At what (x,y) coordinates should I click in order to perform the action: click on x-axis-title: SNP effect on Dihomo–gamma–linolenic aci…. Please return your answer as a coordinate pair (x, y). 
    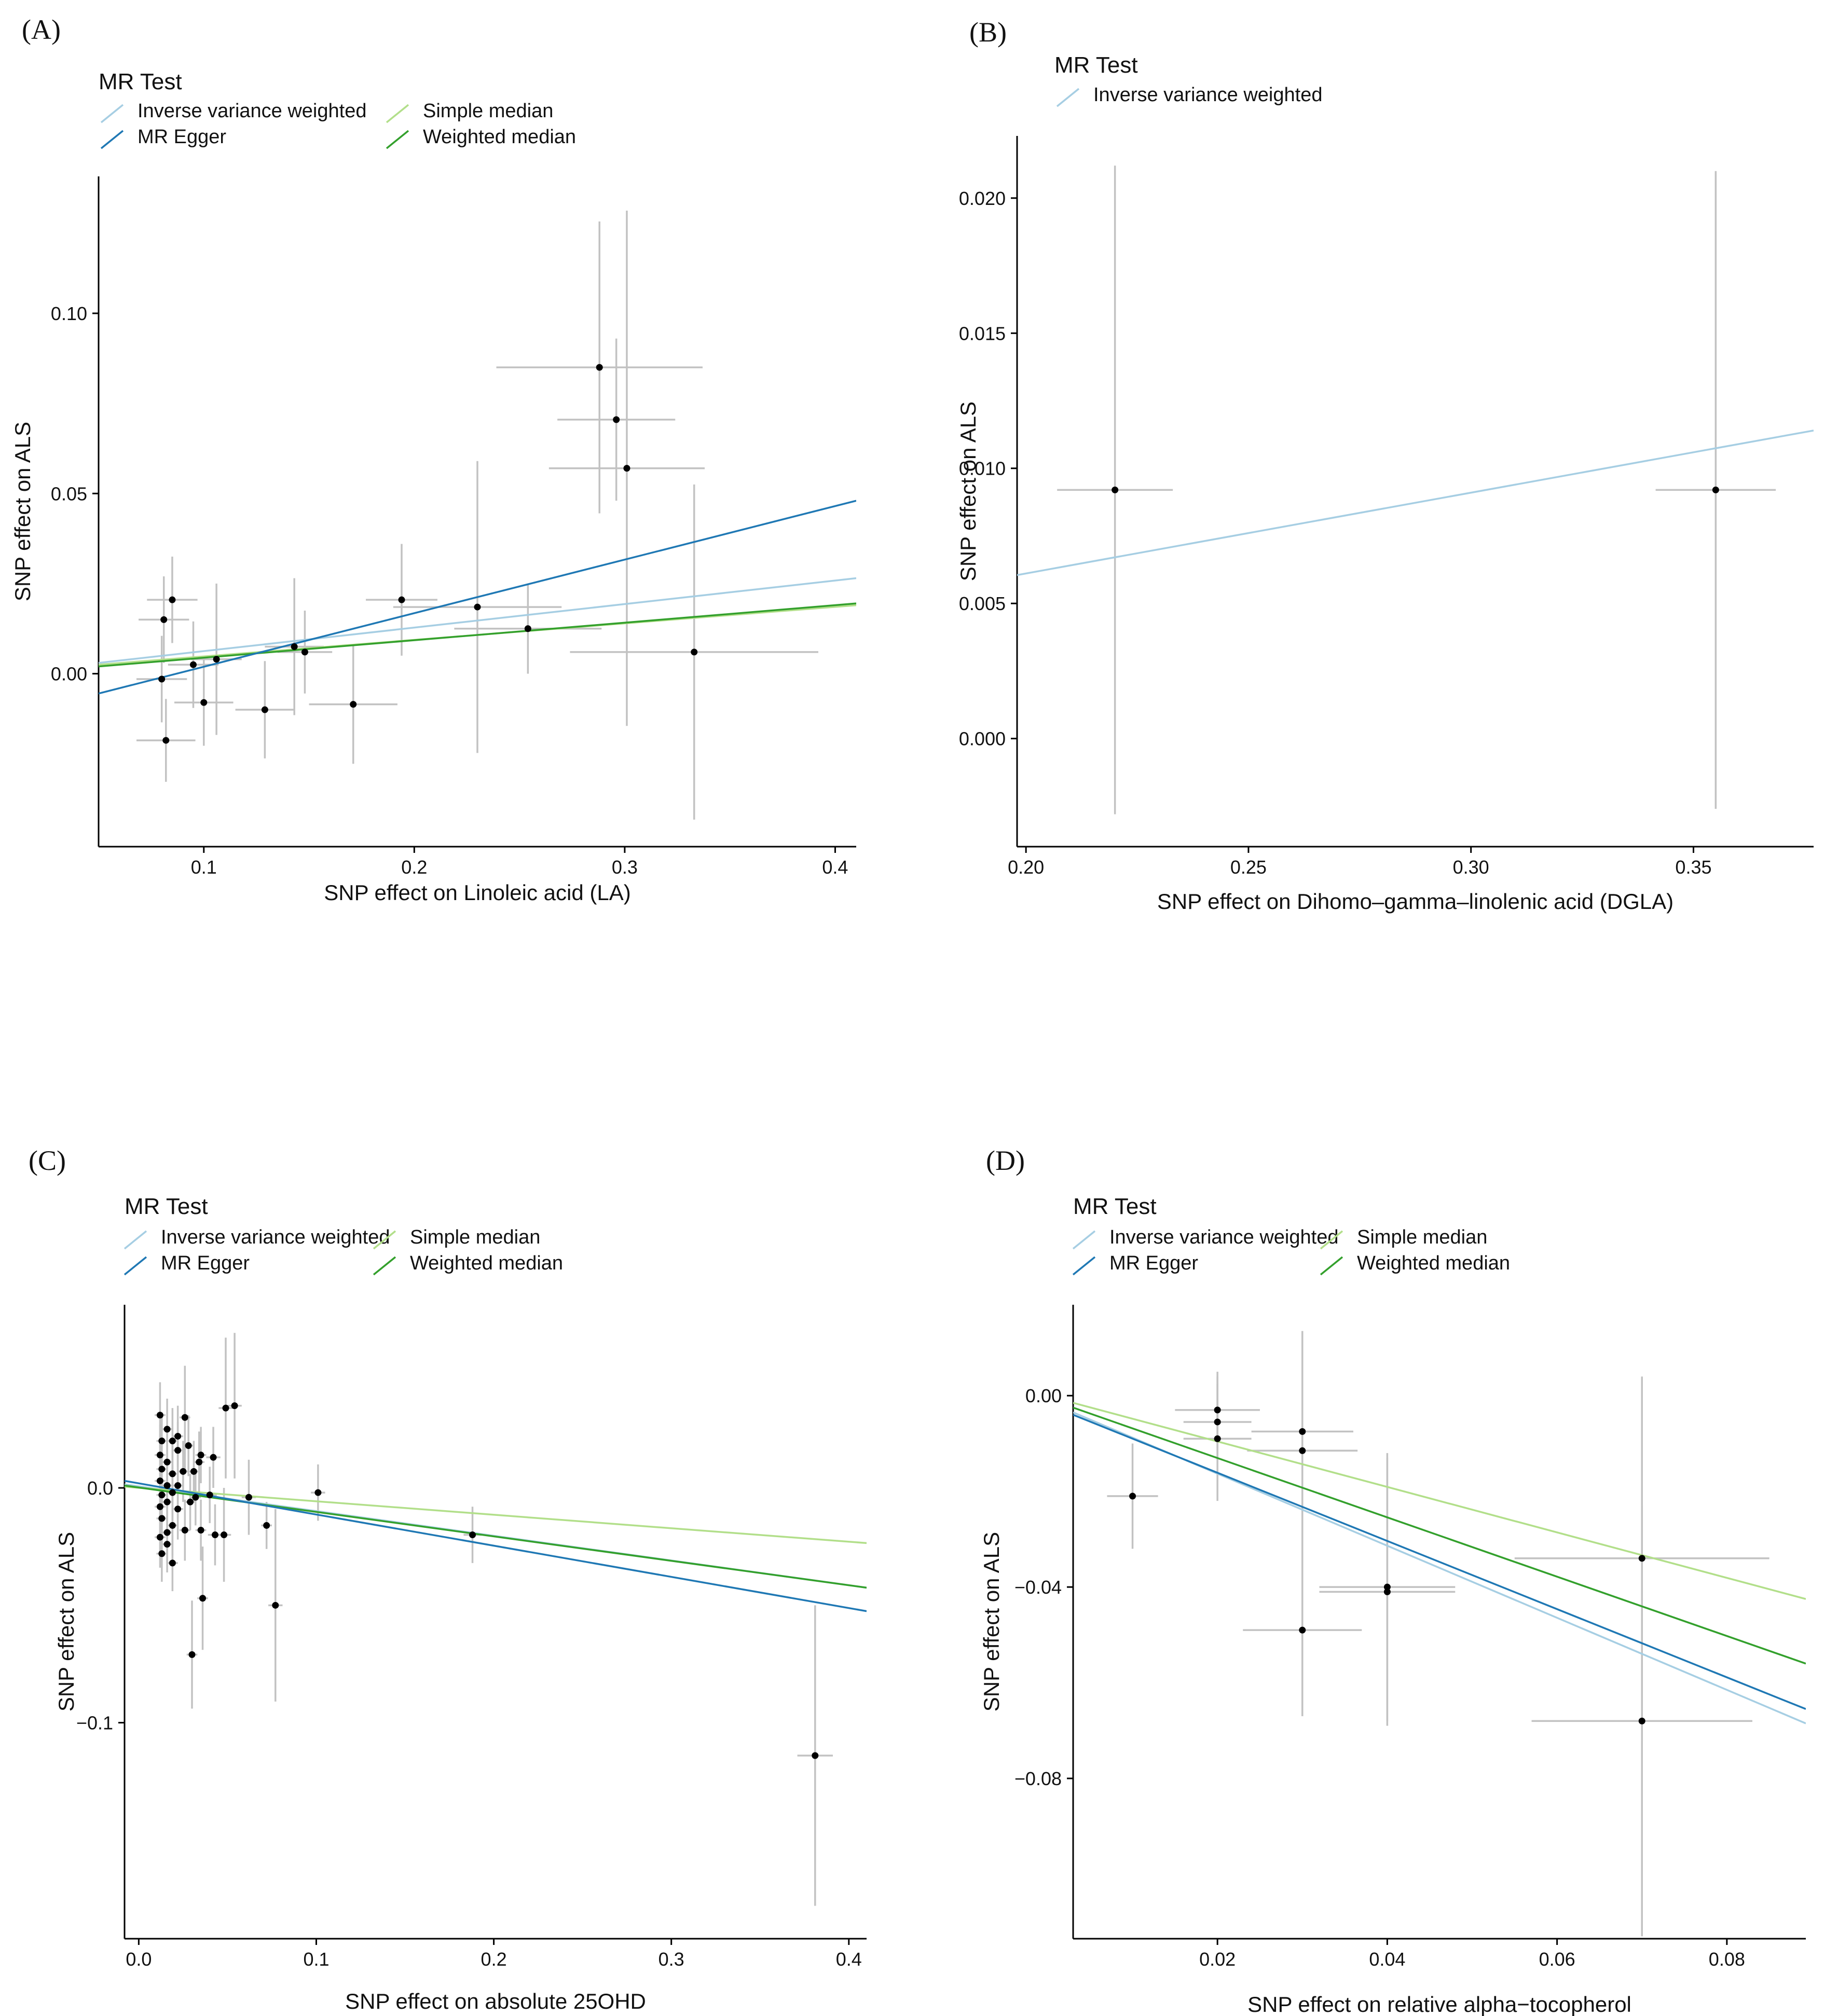
    Looking at the image, I should click on (1415, 901).